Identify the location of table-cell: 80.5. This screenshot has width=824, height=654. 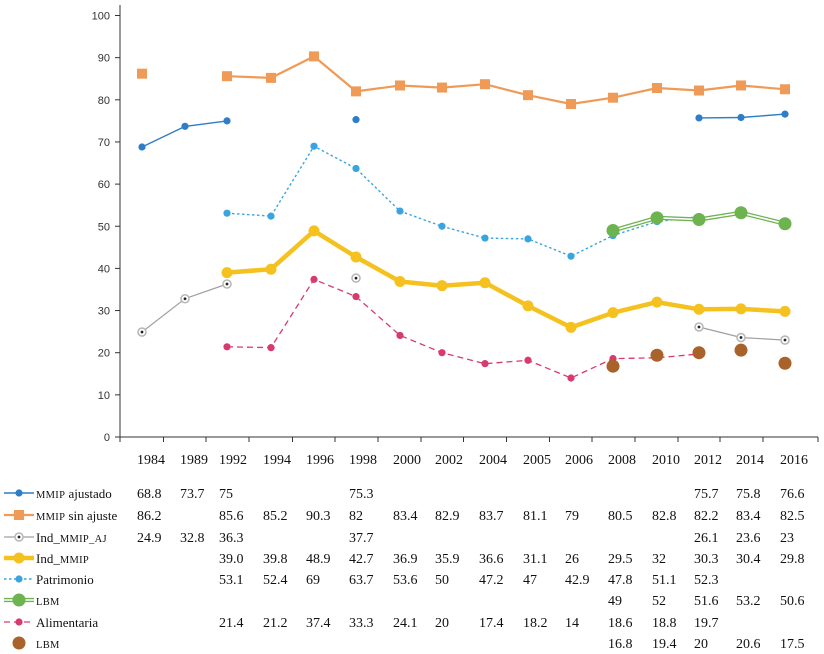
(620, 516).